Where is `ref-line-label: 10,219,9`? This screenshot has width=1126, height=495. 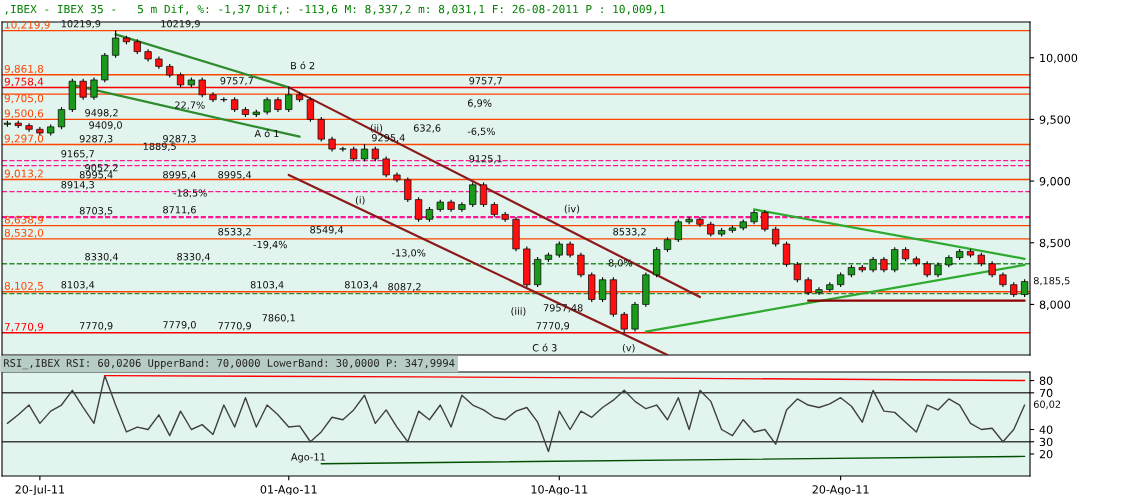 ref-line-label: 10,219,9 is located at coordinates (27, 25).